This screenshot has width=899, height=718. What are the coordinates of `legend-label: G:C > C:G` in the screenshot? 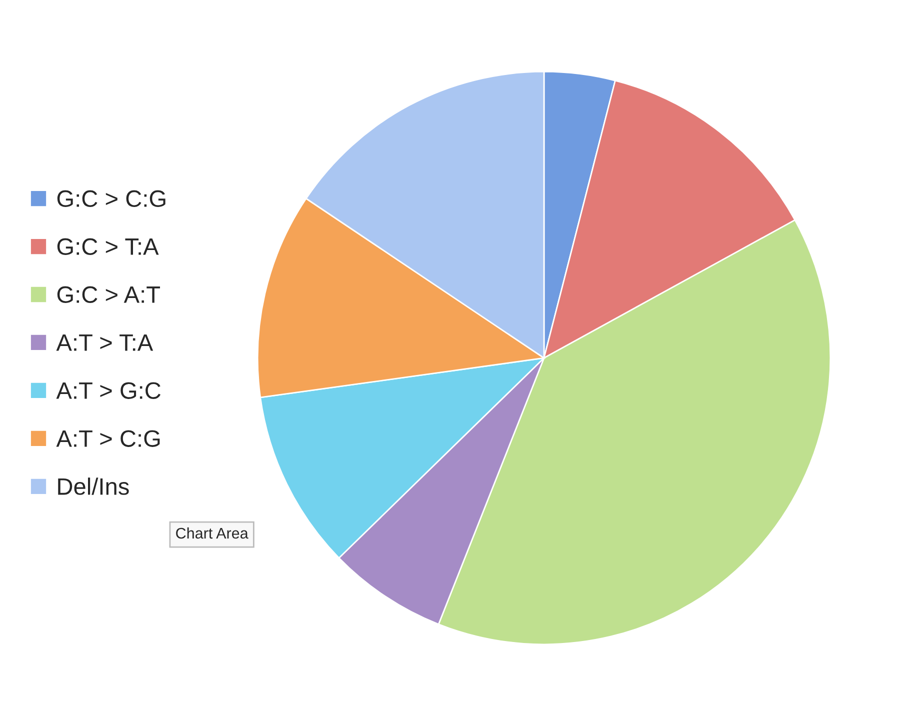 It's located at (111, 199).